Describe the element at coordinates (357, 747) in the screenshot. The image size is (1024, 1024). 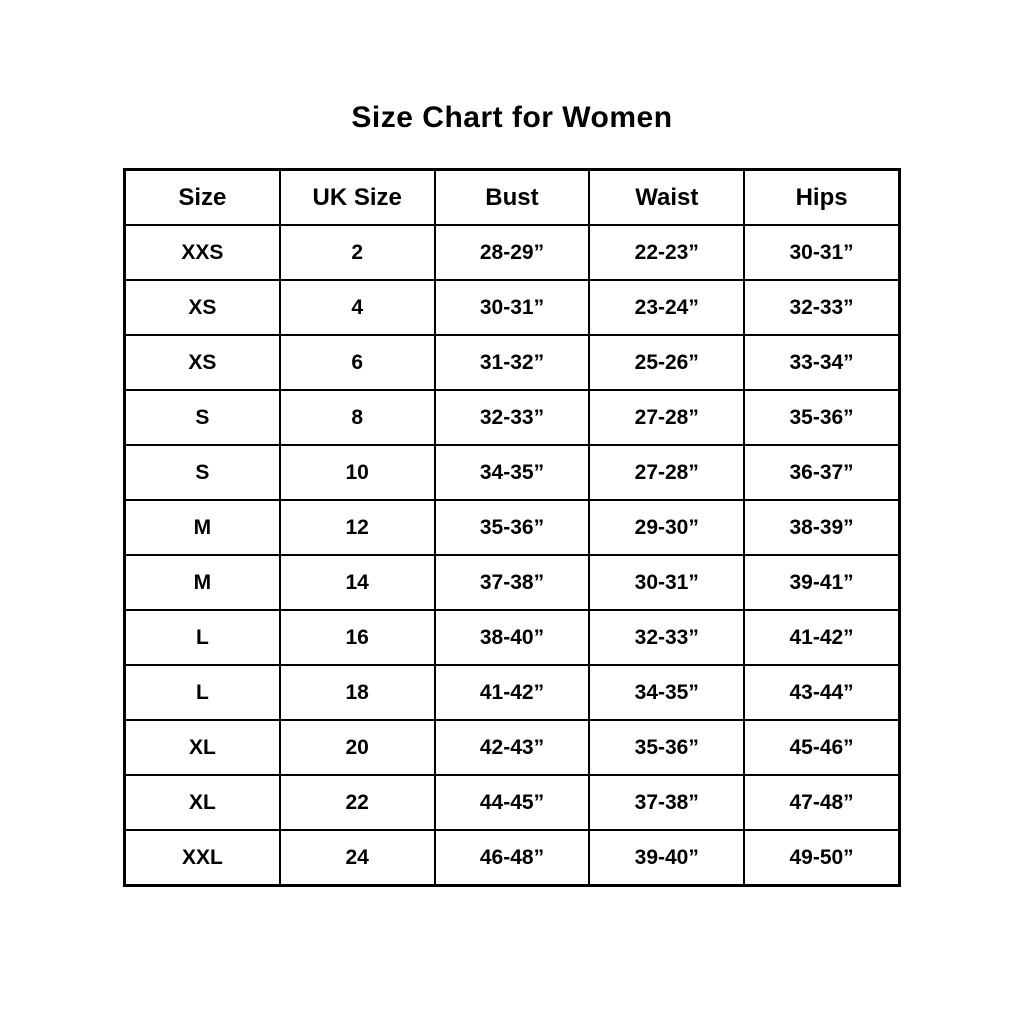
I see `table-cell: 20` at that location.